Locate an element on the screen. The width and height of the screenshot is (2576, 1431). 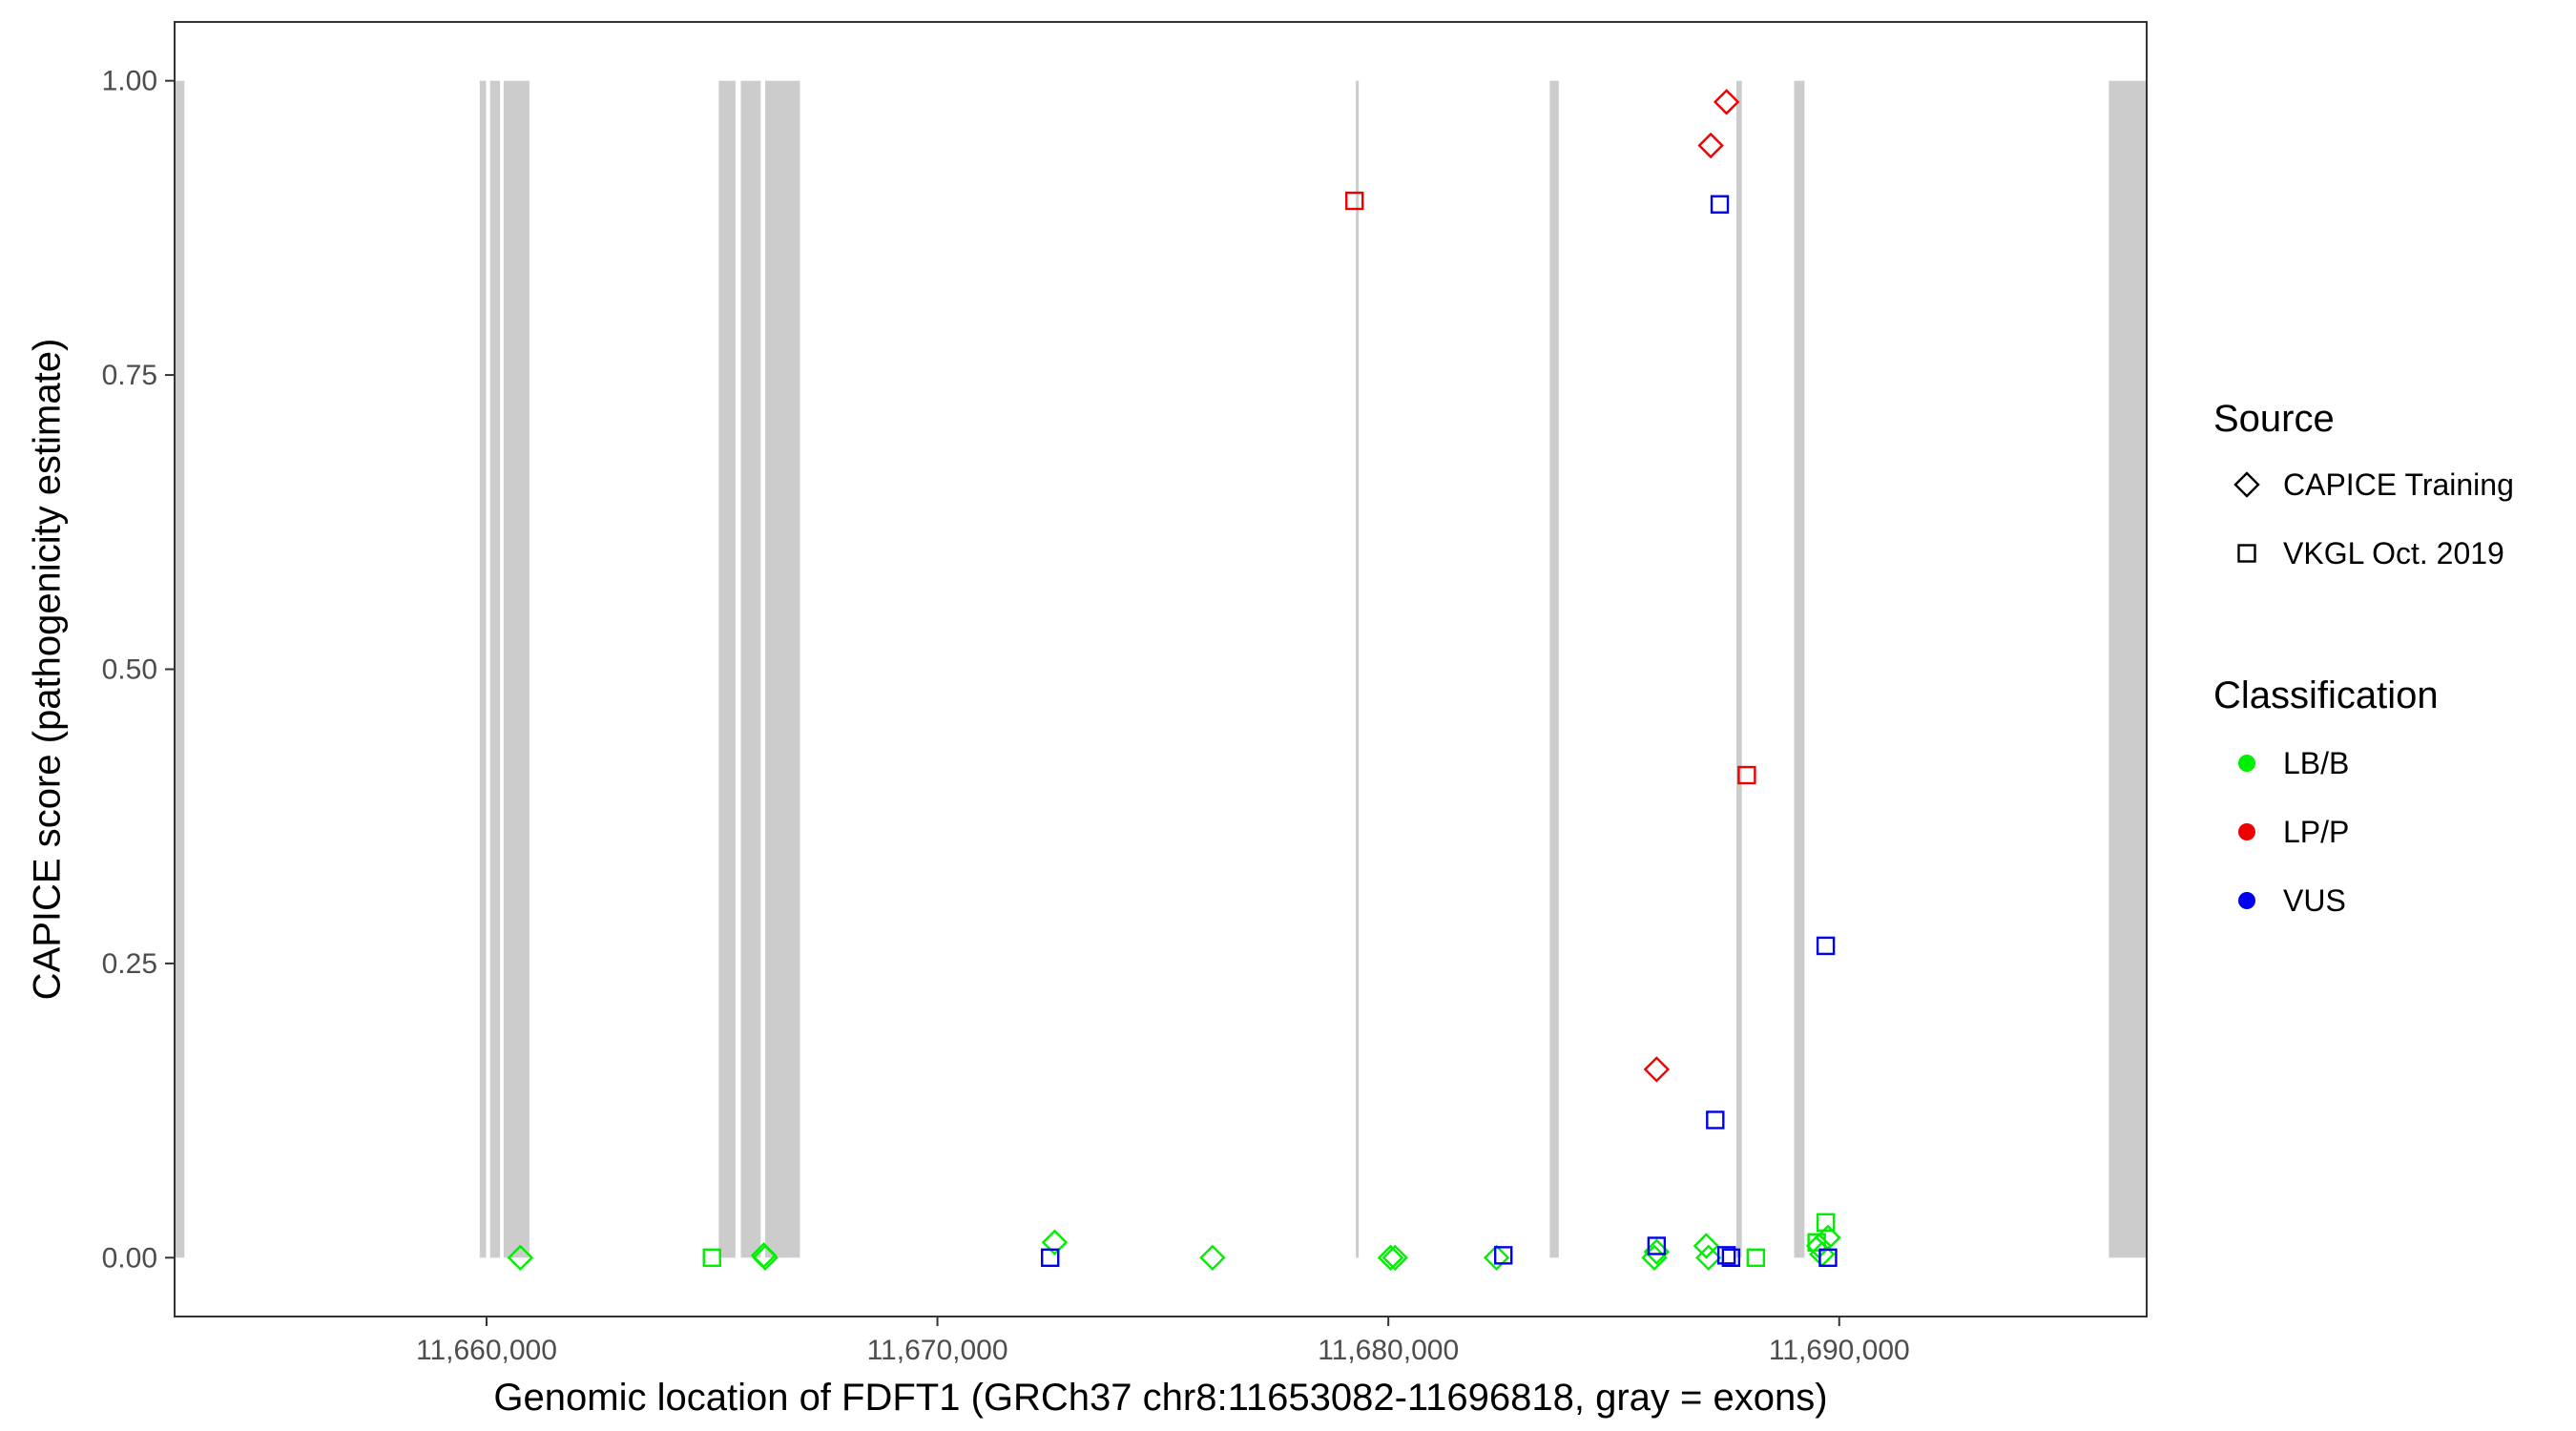
legend-classification-label: LP/P is located at coordinates (2316, 832).